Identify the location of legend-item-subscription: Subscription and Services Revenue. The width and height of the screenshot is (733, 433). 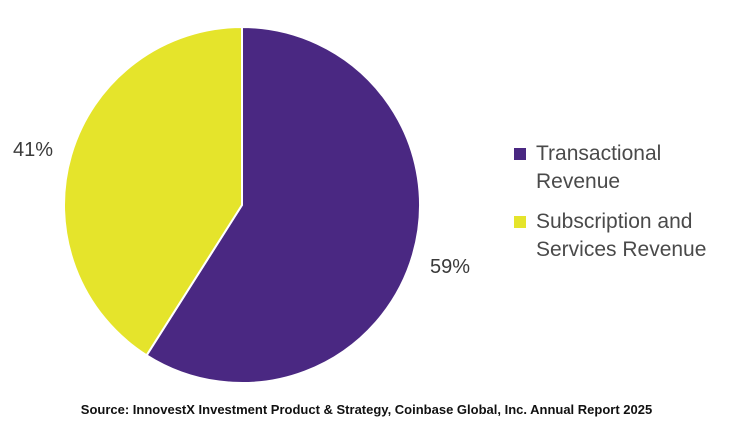
(623, 236).